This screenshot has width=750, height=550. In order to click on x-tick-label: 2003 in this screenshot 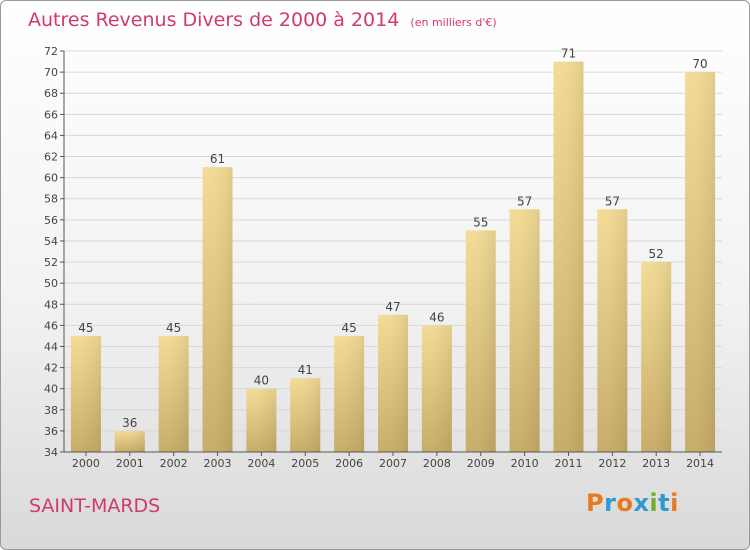, I will do `click(218, 463)`.